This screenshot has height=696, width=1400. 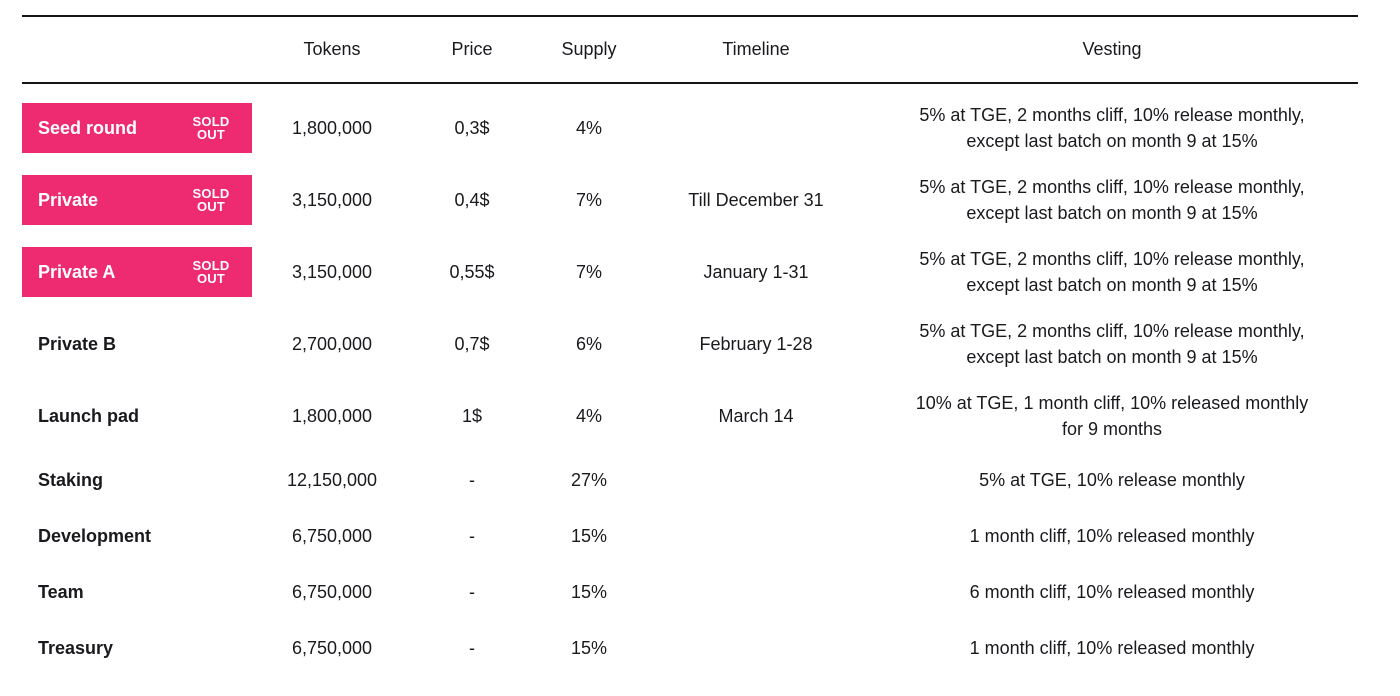 I want to click on column-header-tokens: Tokens, so click(x=332, y=49).